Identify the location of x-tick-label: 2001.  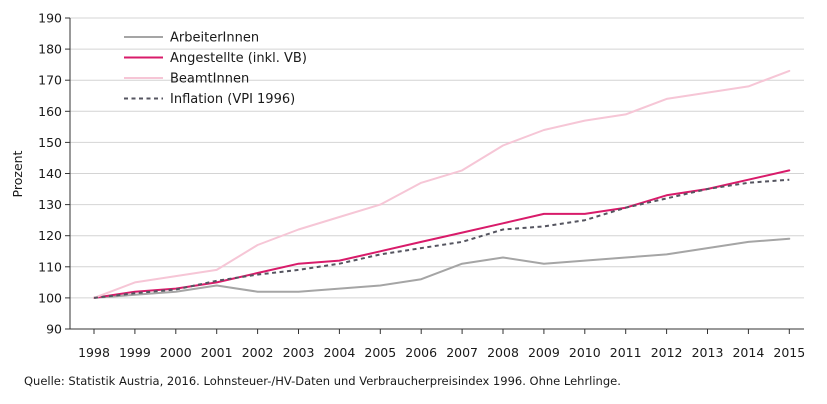
(217, 352).